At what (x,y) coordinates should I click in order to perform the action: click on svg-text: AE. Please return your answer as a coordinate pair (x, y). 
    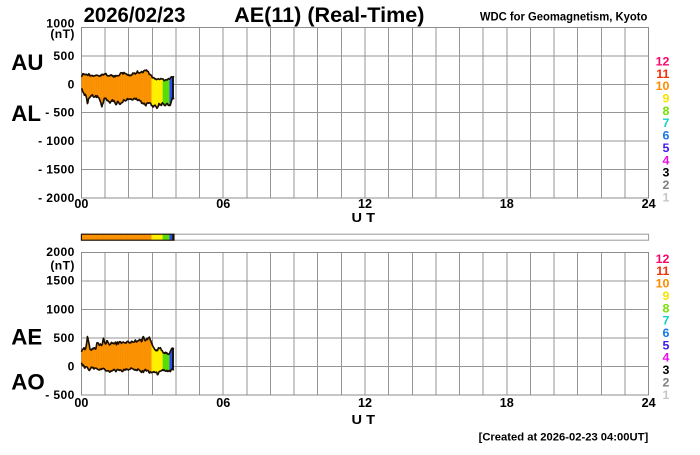
    Looking at the image, I should click on (26, 337).